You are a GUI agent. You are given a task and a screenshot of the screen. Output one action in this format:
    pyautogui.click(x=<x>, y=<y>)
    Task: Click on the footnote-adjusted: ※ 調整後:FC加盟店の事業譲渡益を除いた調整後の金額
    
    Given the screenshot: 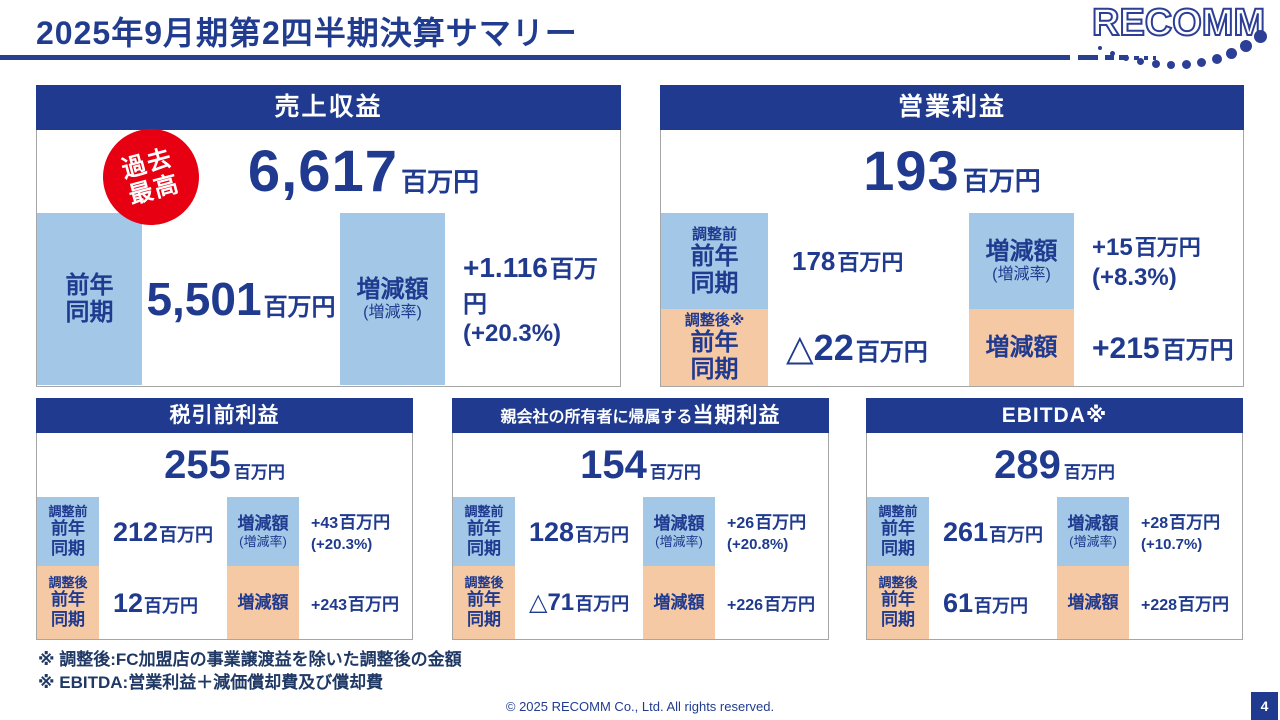 What is the action you would take?
    pyautogui.click(x=250, y=659)
    